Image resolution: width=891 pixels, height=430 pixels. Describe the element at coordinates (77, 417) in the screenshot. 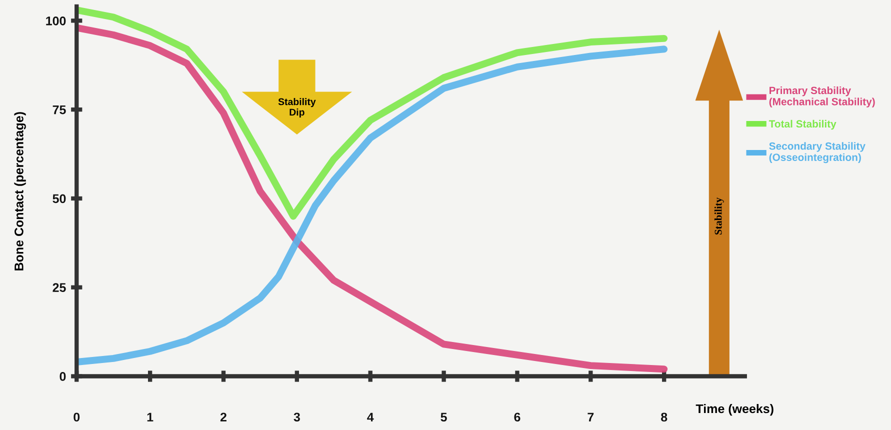

I see `x-tick-label: 0` at that location.